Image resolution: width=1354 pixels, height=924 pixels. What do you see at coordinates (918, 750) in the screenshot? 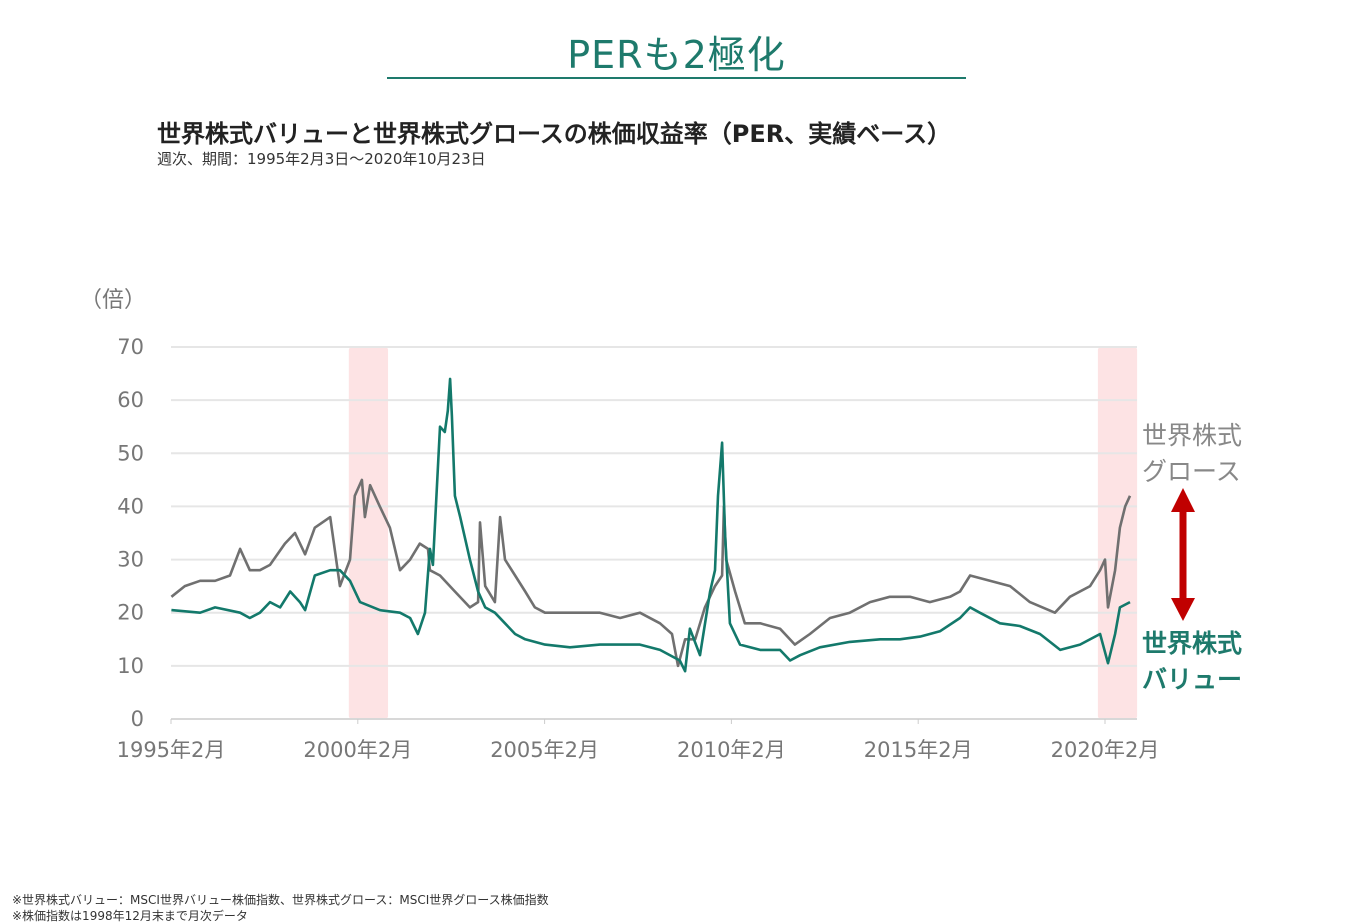
I see `x-tick-label: 2015年2月` at bounding box center [918, 750].